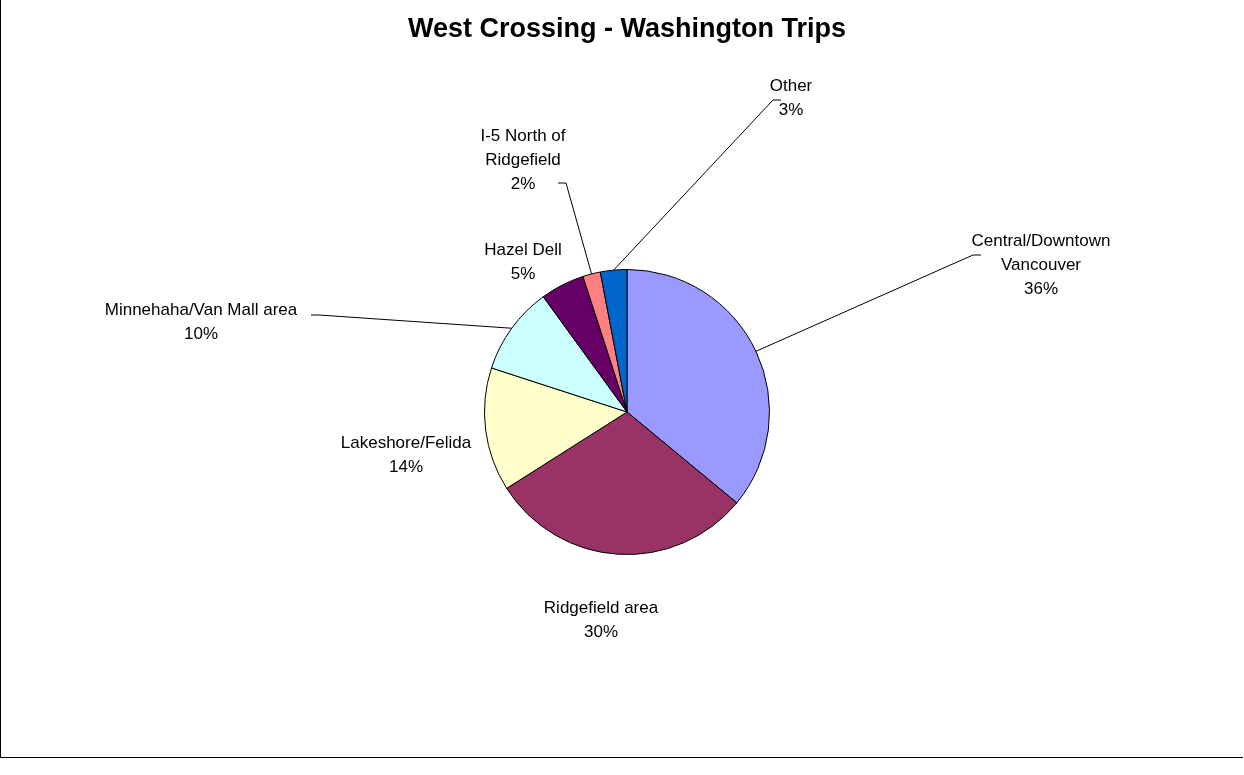  What do you see at coordinates (406, 466) in the screenshot?
I see `data-label: 14%` at bounding box center [406, 466].